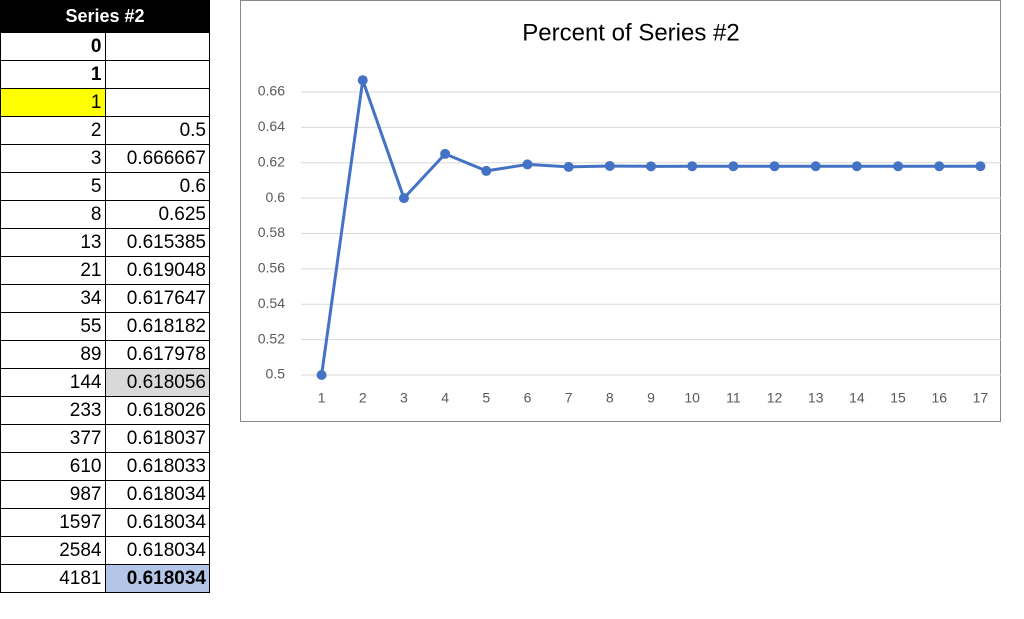 The image size is (1024, 619). Describe the element at coordinates (733, 398) in the screenshot. I see `x-tick-label: 11` at that location.